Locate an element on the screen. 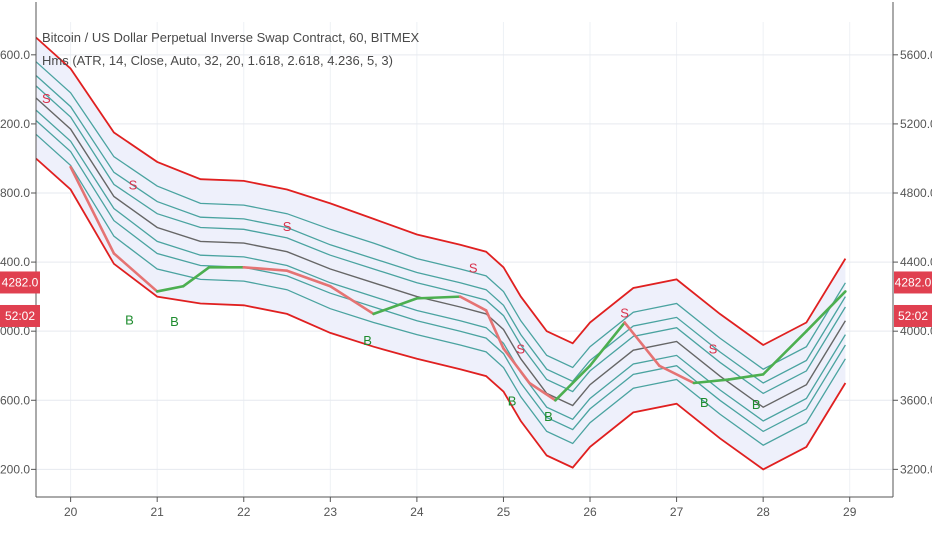  x-tick-label: 23 is located at coordinates (331, 512).